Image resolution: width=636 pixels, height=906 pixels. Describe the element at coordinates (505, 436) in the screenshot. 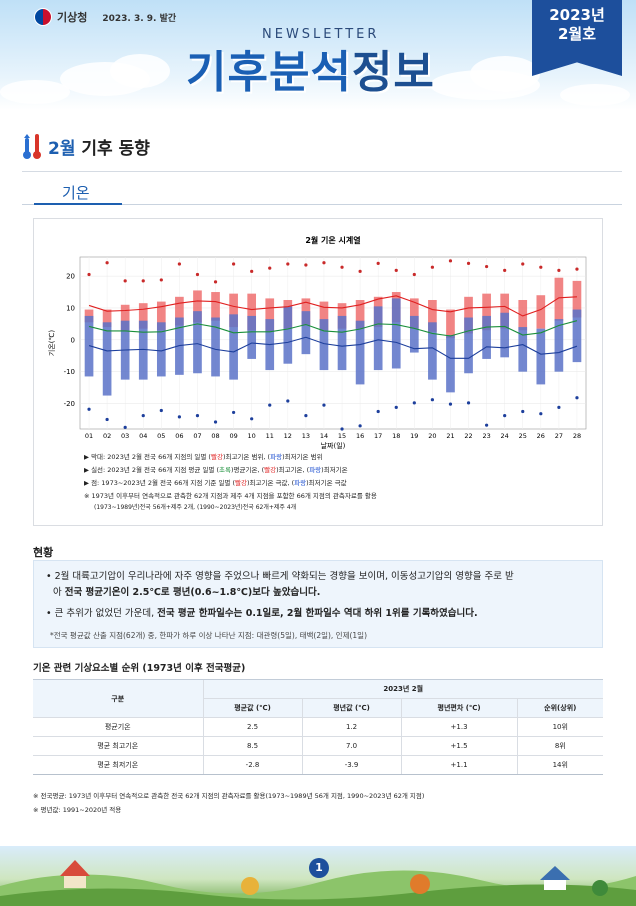

I see `x-tick-label: 24` at that location.